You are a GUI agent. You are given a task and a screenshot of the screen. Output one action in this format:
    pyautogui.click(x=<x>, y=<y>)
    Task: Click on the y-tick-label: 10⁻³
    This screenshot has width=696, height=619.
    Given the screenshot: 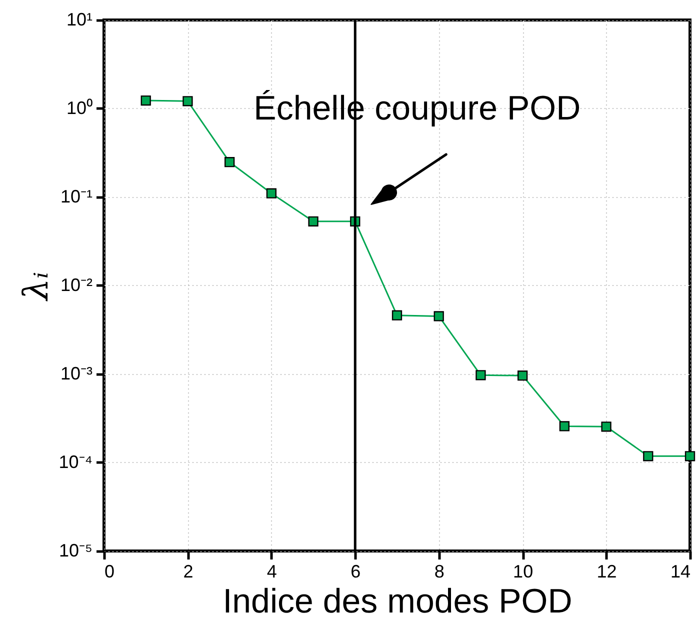 What is the action you would take?
    pyautogui.click(x=76, y=374)
    